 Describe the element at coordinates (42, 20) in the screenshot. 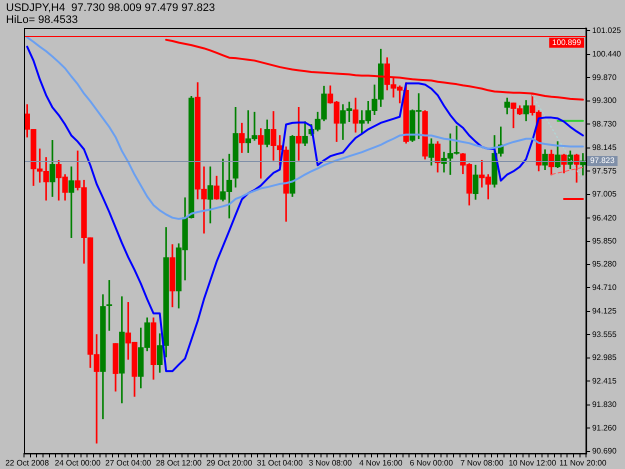

I see `text: HiLo= 98.4533` at that location.